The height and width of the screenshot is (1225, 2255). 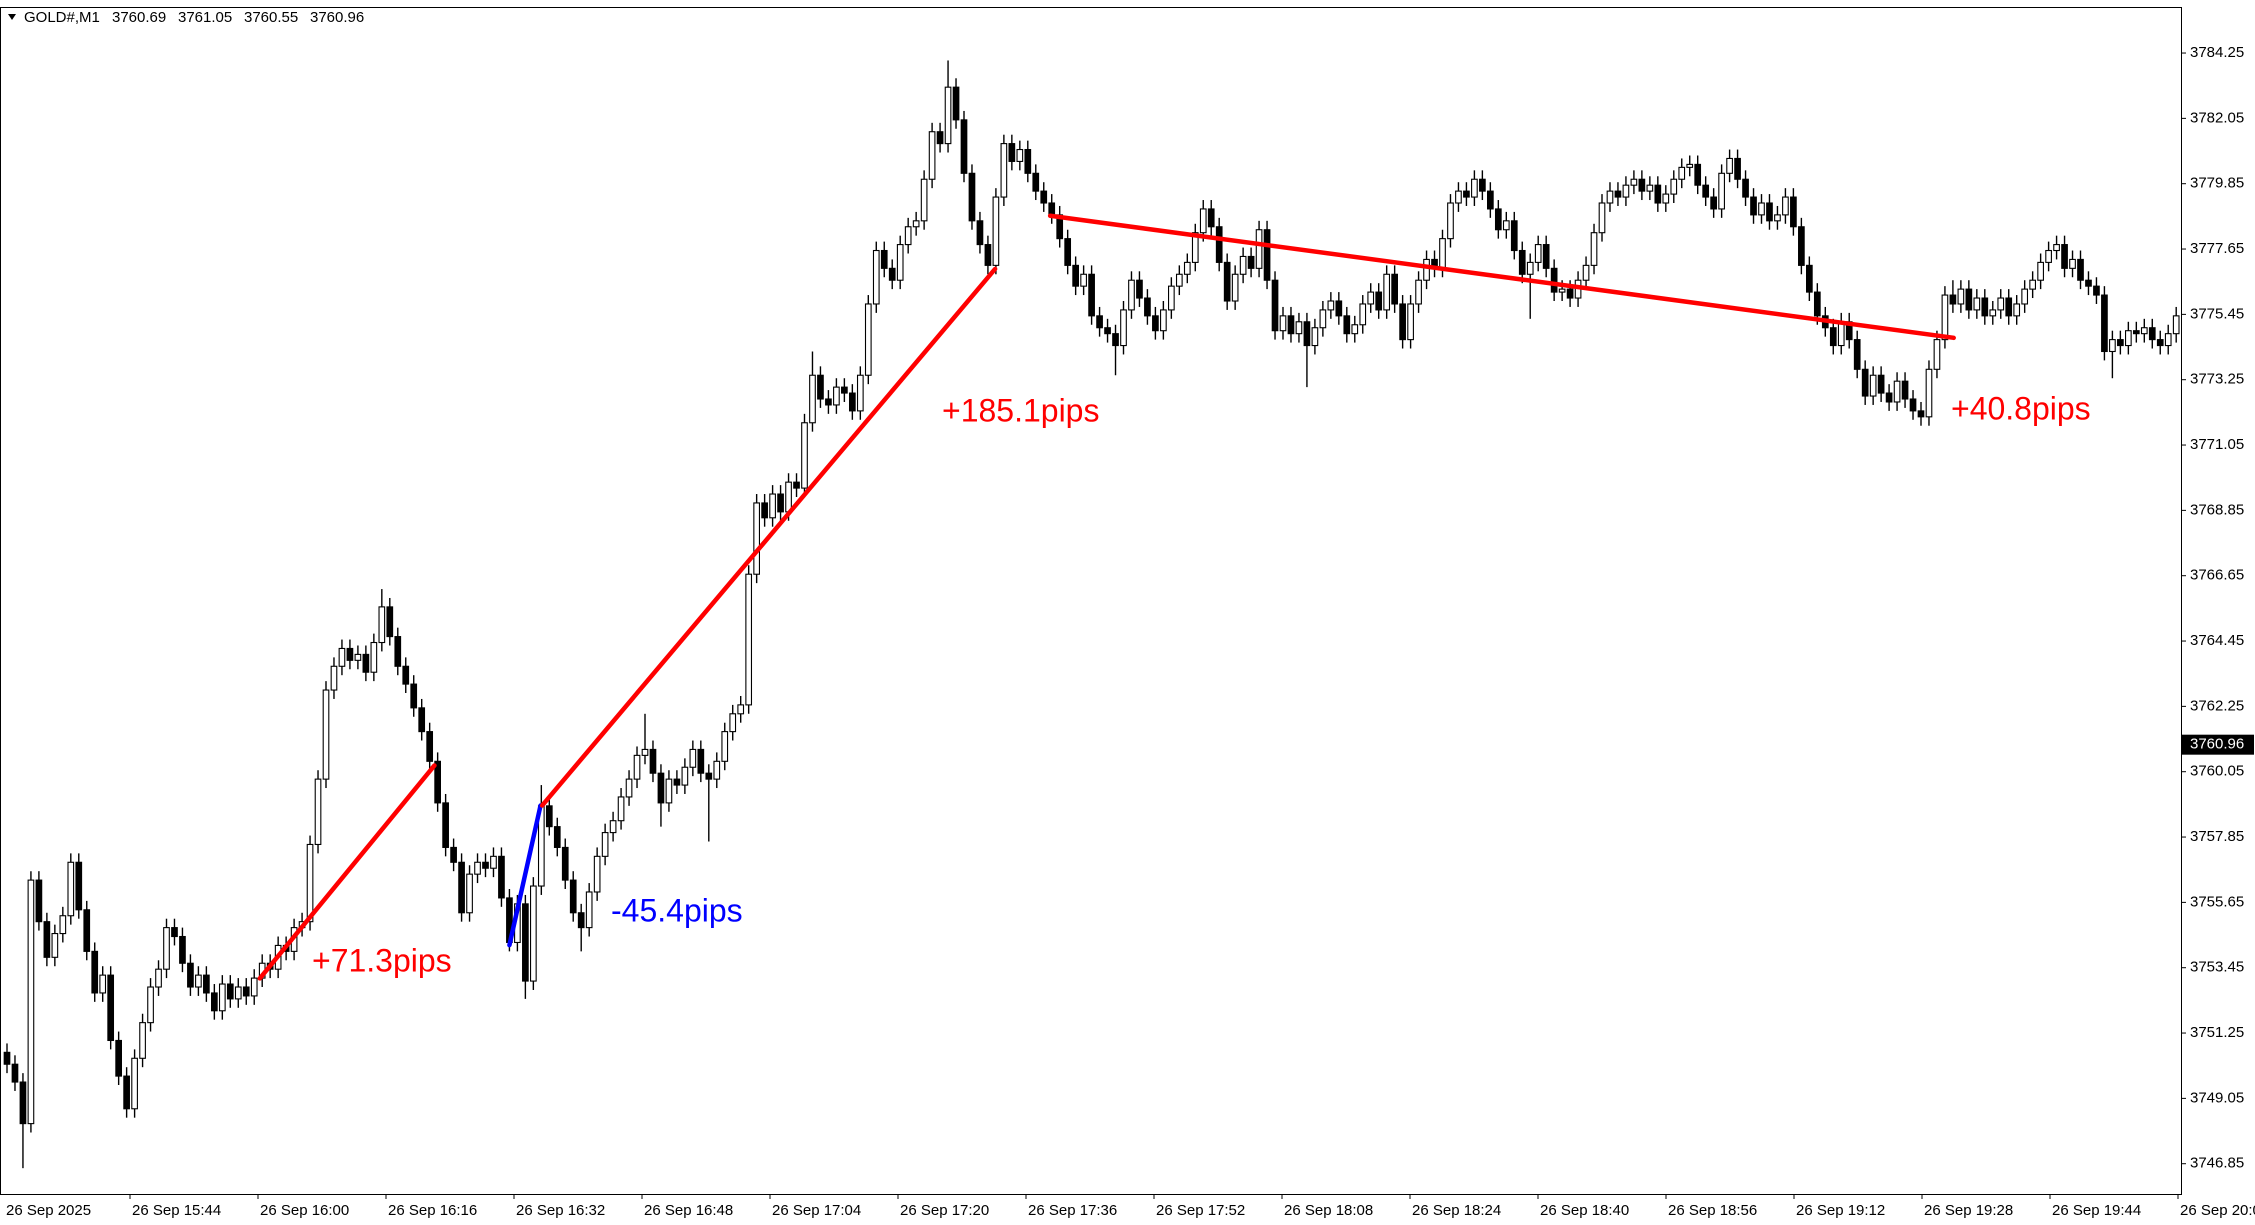 What do you see at coordinates (12, 17) in the screenshot?
I see `menu-triangle` at bounding box center [12, 17].